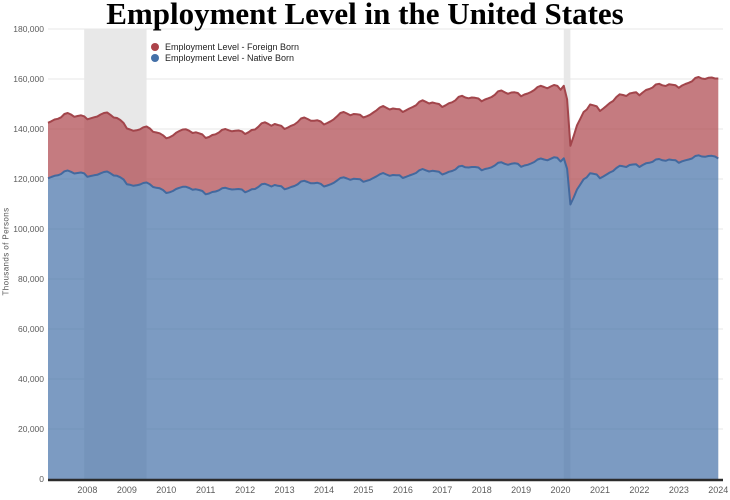 This screenshot has width=730, height=500. What do you see at coordinates (28, 129) in the screenshot?
I see `y-tick-label: 140,000` at bounding box center [28, 129].